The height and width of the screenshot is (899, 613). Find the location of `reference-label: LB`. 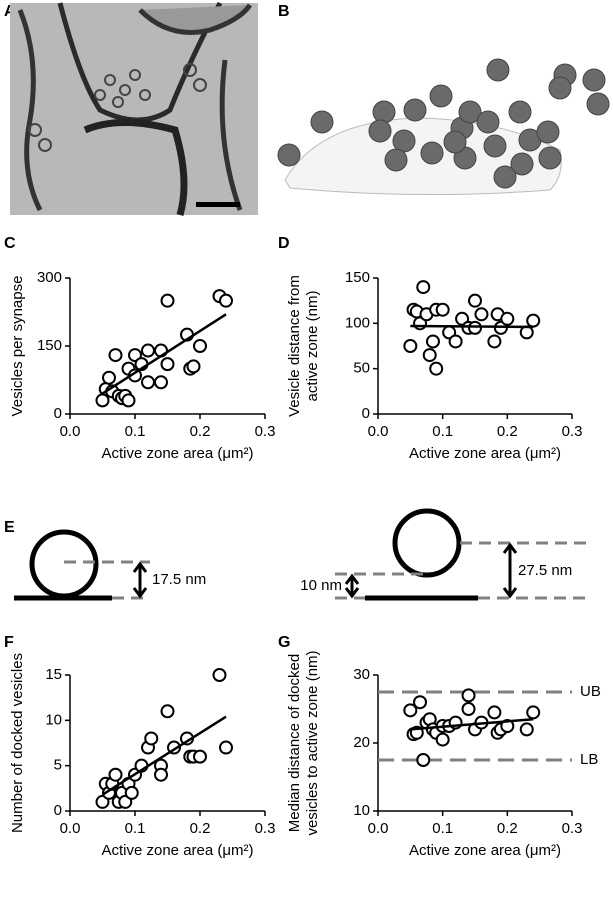

reference-label: LB is located at coordinates (589, 759).